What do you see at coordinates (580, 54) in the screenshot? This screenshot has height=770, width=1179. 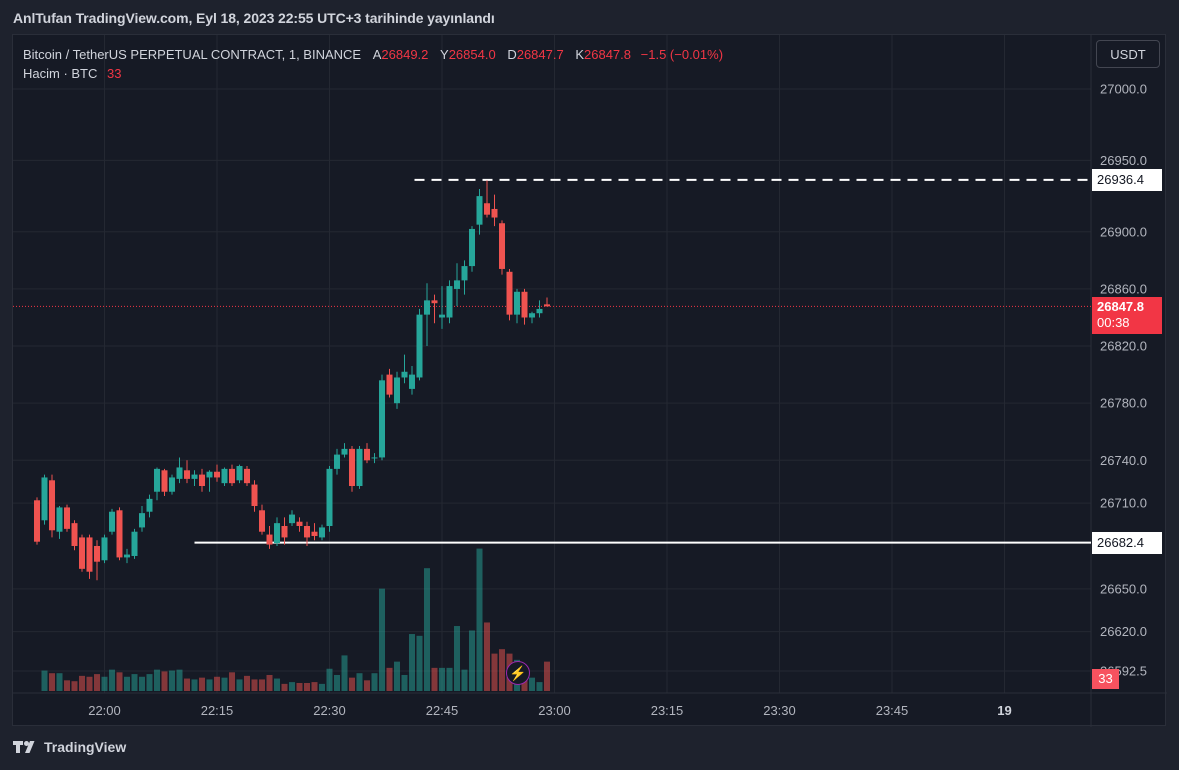 I see `close-label: K` at bounding box center [580, 54].